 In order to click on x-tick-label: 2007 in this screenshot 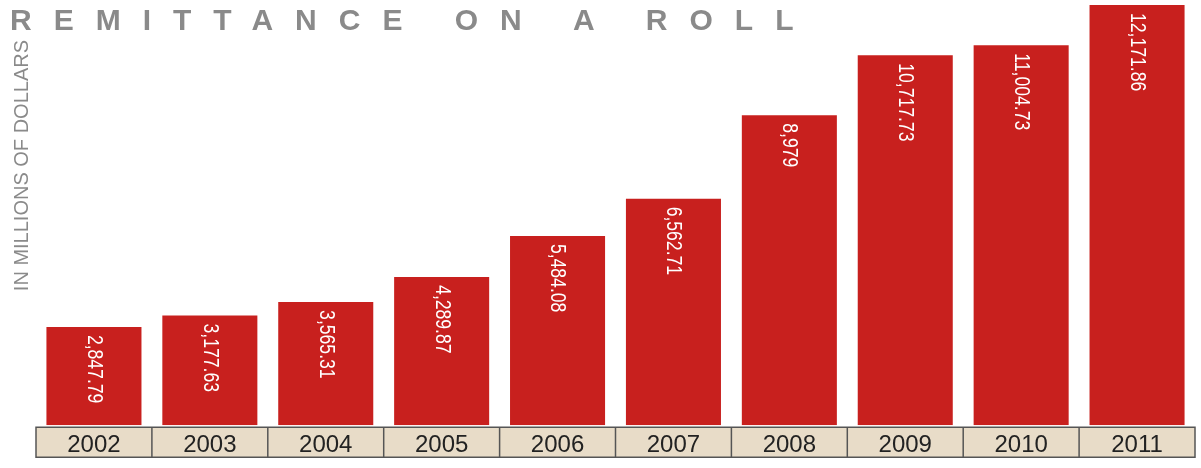, I will do `click(673, 444)`.